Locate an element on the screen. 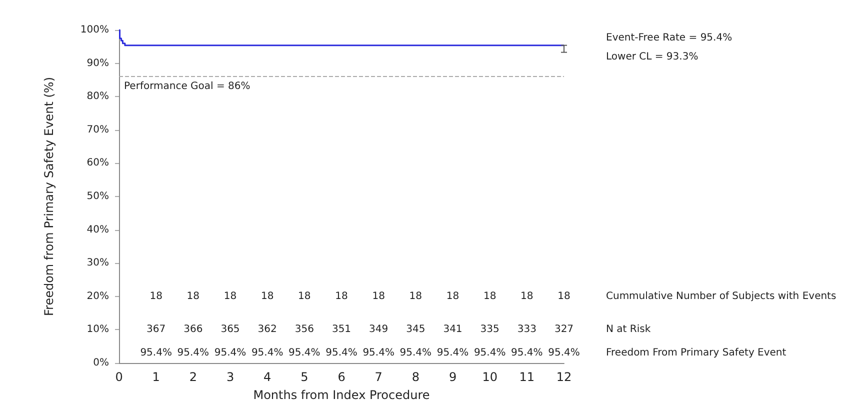  x-tick-label: 3 is located at coordinates (230, 377).